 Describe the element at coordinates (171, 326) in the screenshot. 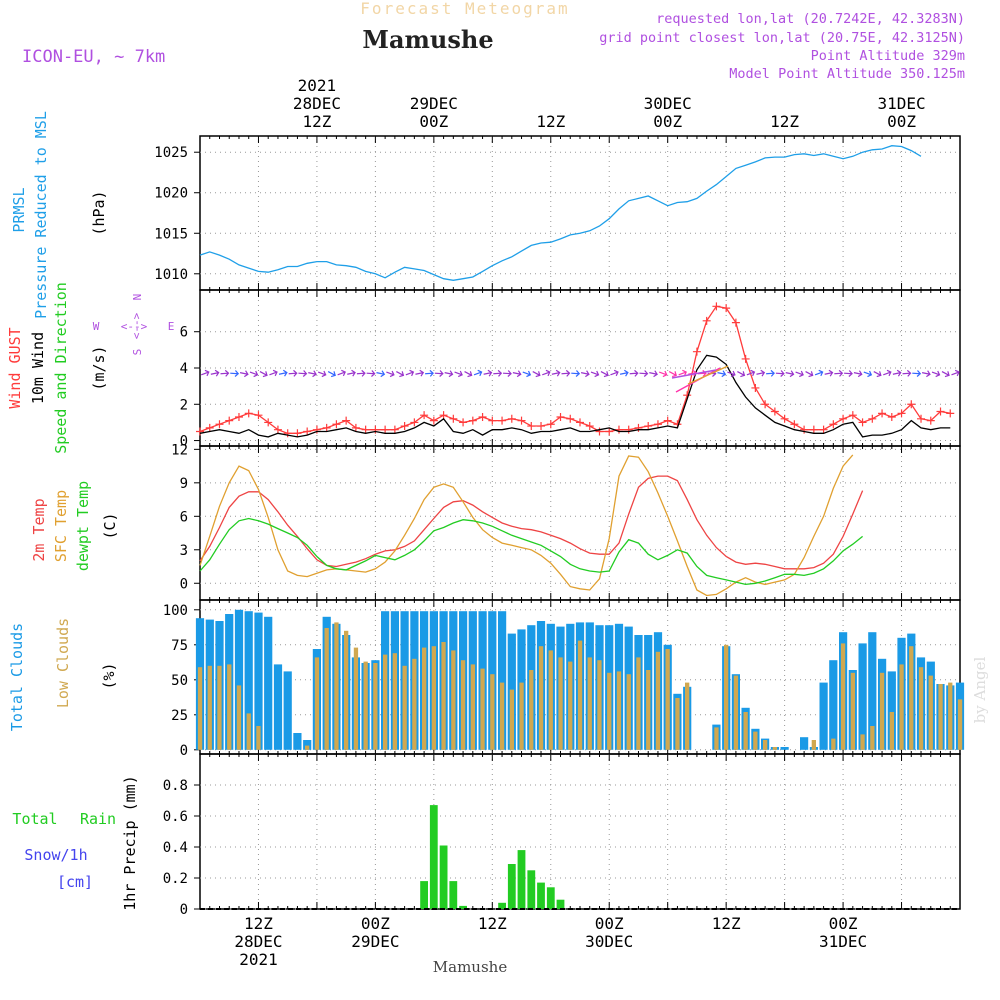

I see `compass-east: E` at that location.